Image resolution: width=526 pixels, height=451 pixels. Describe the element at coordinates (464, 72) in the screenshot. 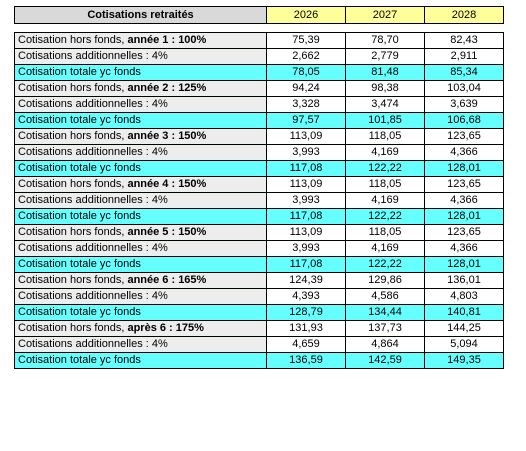

I see `value-cell: 85,34` at that location.